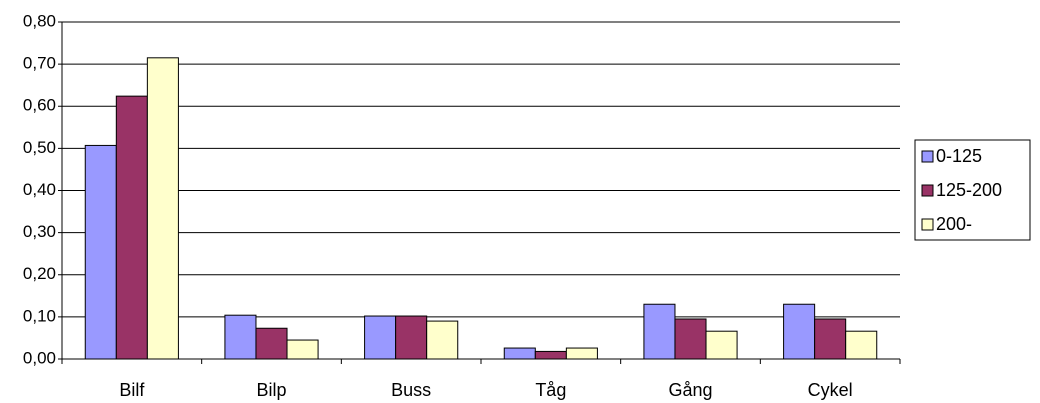  What do you see at coordinates (690, 390) in the screenshot?
I see `x-tick-label: Gång` at bounding box center [690, 390].